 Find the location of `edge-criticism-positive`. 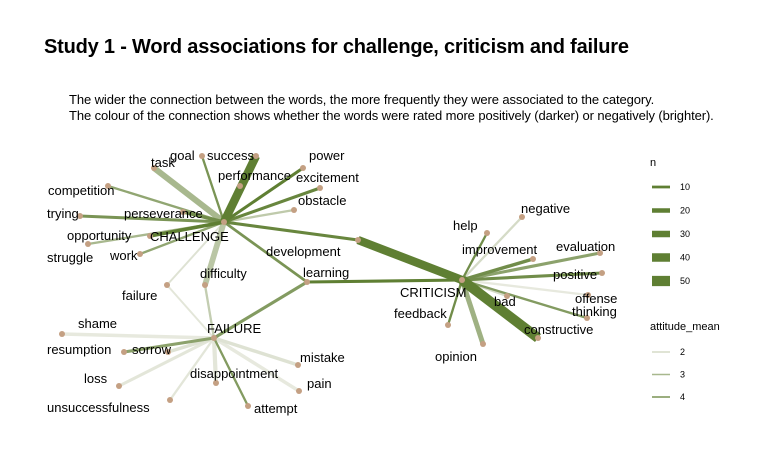

edge-criticism-positive is located at coordinates (532, 276).